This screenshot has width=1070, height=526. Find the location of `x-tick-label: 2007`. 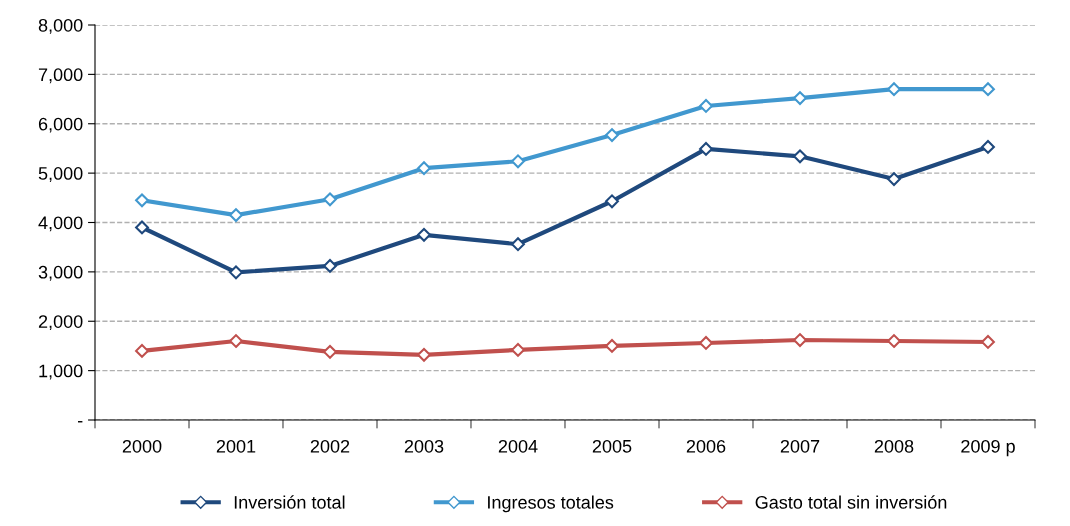

x-tick-label: 2007 is located at coordinates (800, 446).